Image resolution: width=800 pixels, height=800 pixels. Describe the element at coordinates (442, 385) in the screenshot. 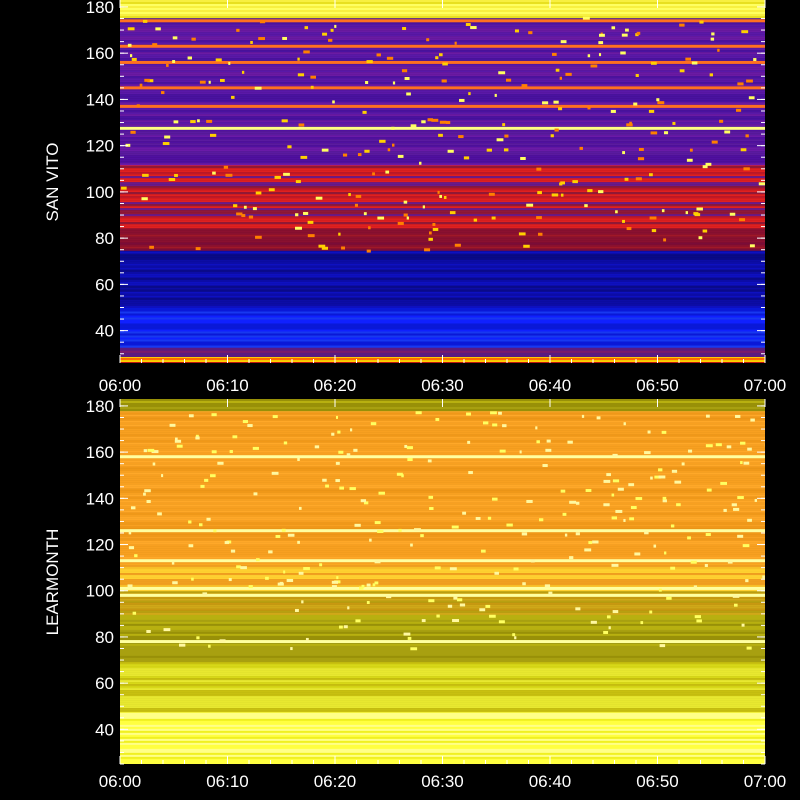

I see `x-tick-label: 06:30` at that location.